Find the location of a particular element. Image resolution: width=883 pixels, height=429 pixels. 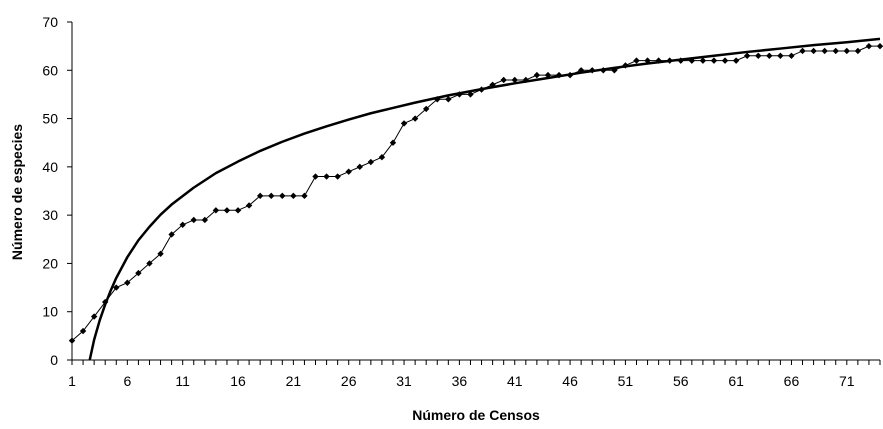

y-axis-title: Número de especies is located at coordinates (17, 192).